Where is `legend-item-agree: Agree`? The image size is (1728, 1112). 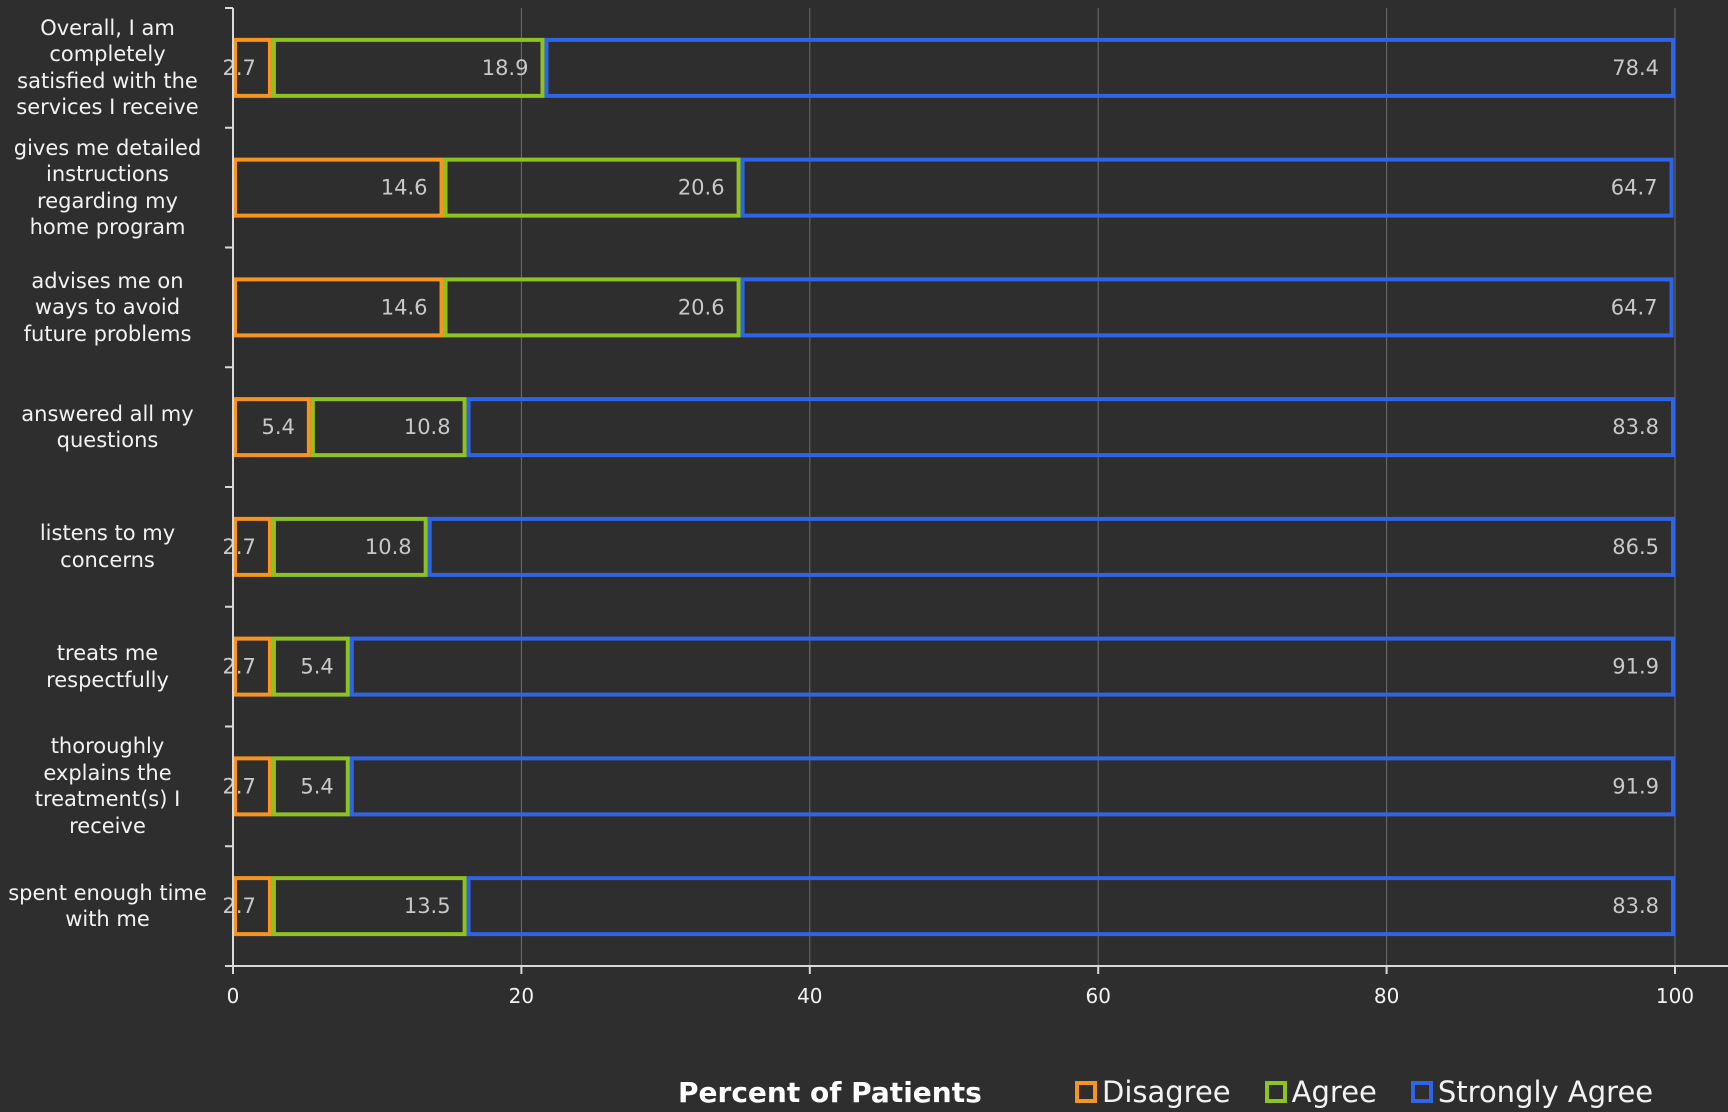
legend-item-agree: Agree is located at coordinates (1320, 1092).